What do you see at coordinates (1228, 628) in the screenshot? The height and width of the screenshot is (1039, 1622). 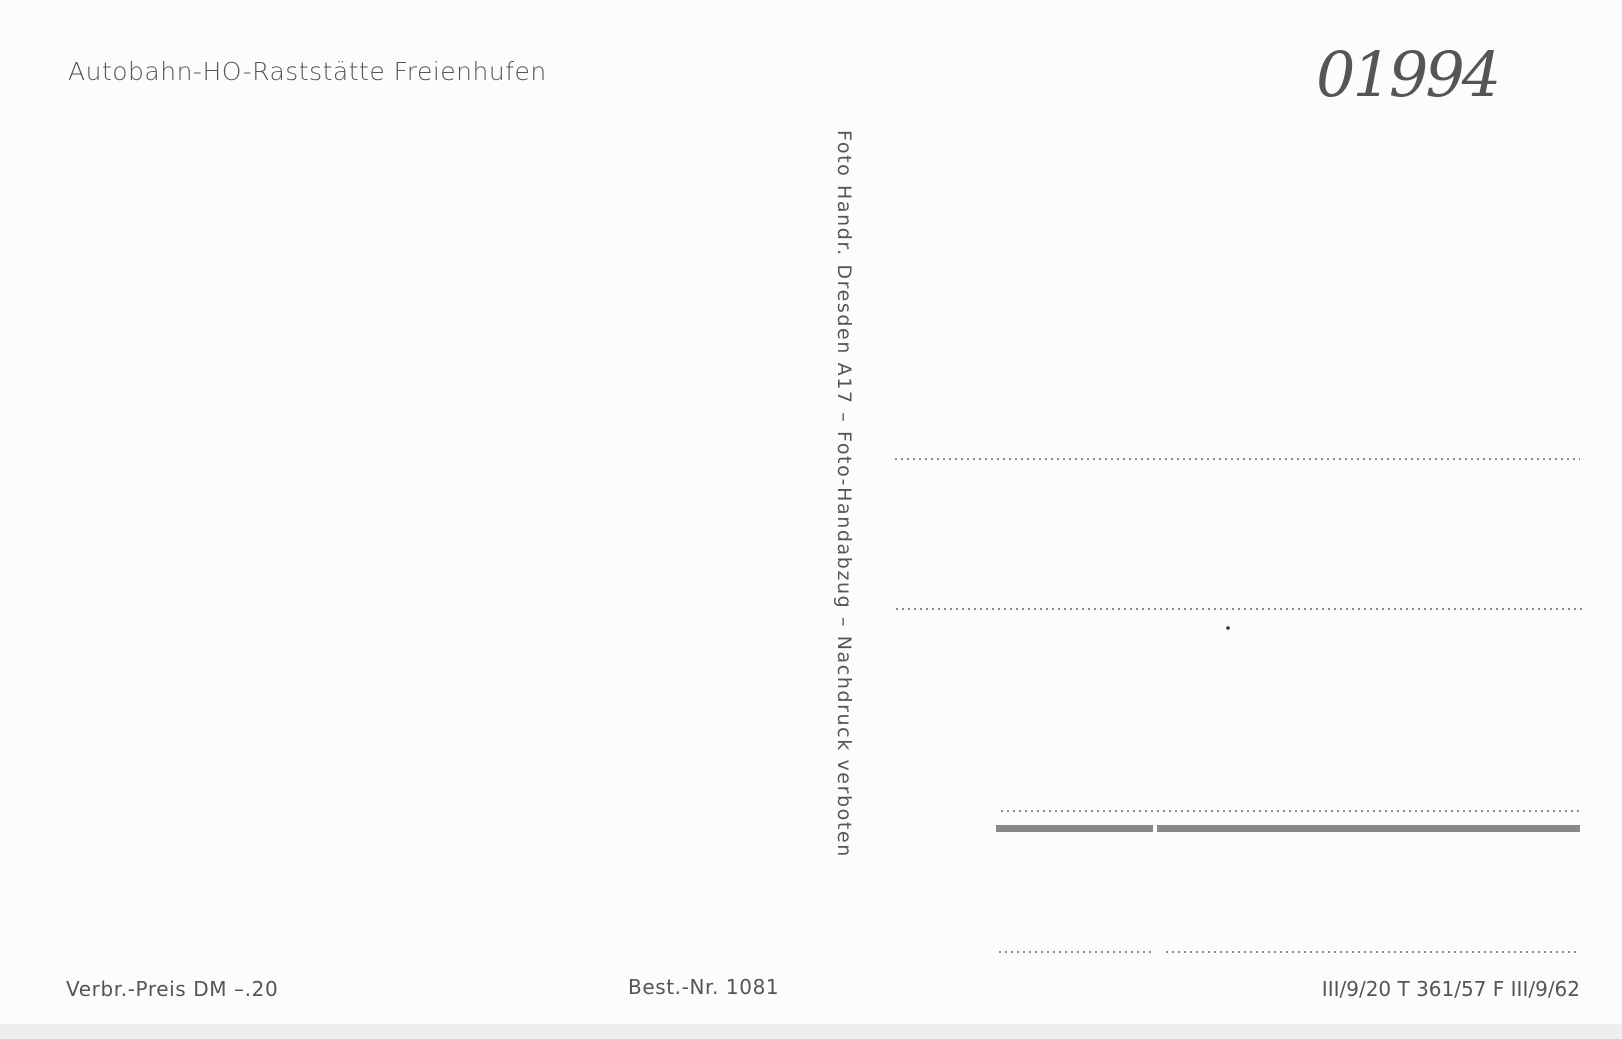 I see `speck` at bounding box center [1228, 628].